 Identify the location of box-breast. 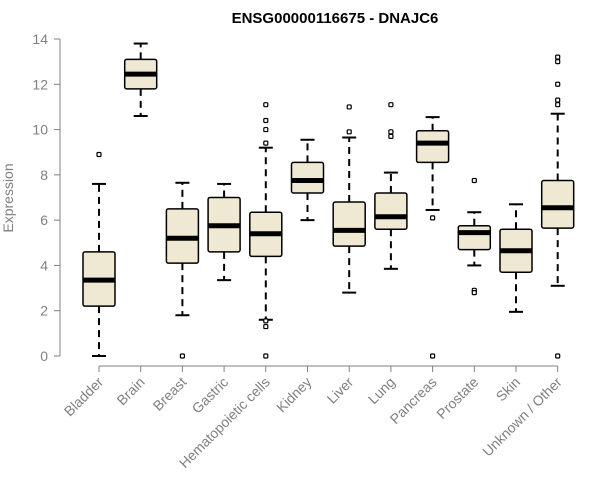
(182, 270).